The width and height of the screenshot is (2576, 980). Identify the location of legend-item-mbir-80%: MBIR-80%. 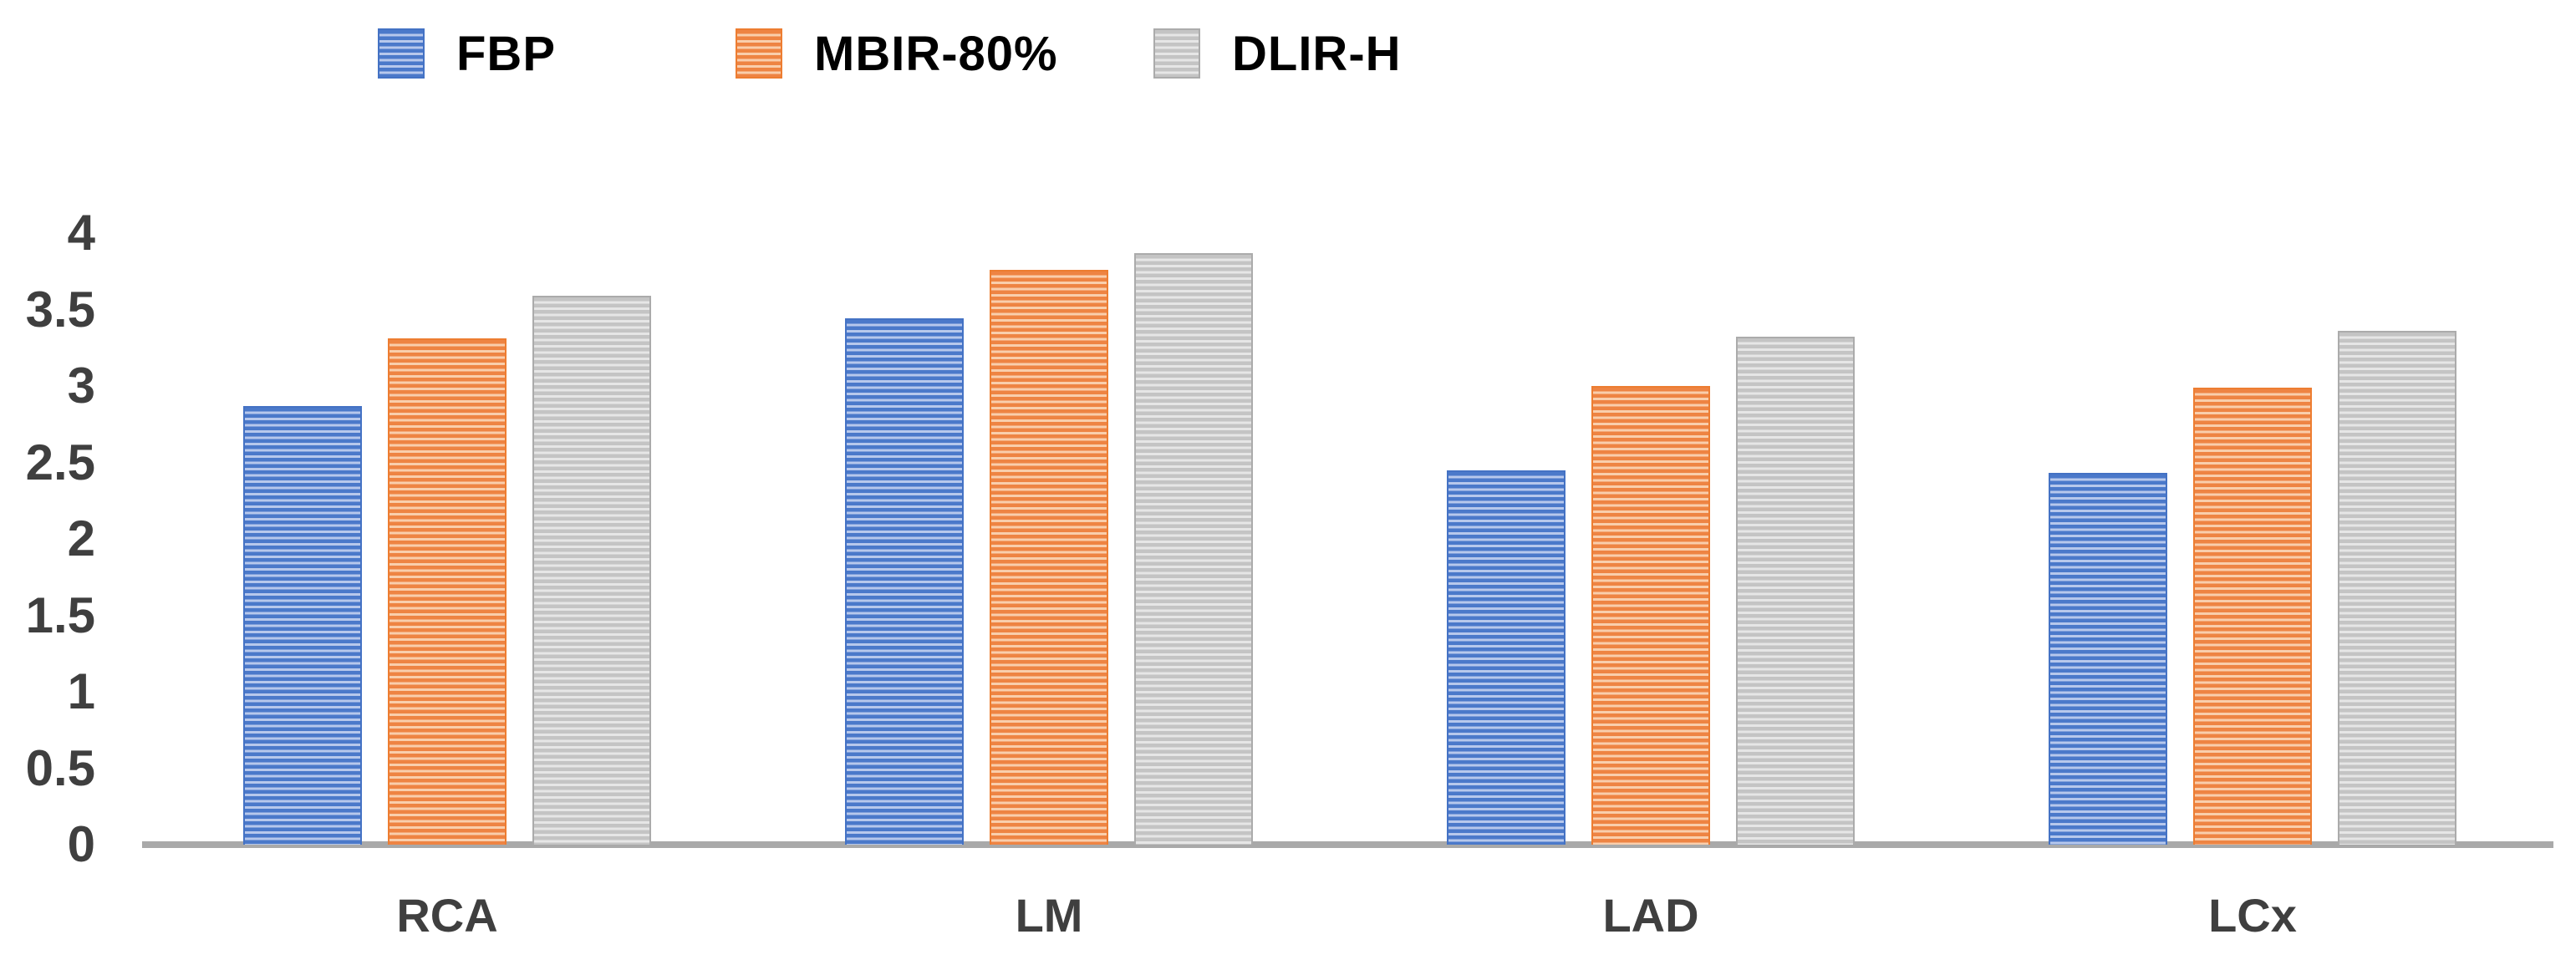
(897, 53).